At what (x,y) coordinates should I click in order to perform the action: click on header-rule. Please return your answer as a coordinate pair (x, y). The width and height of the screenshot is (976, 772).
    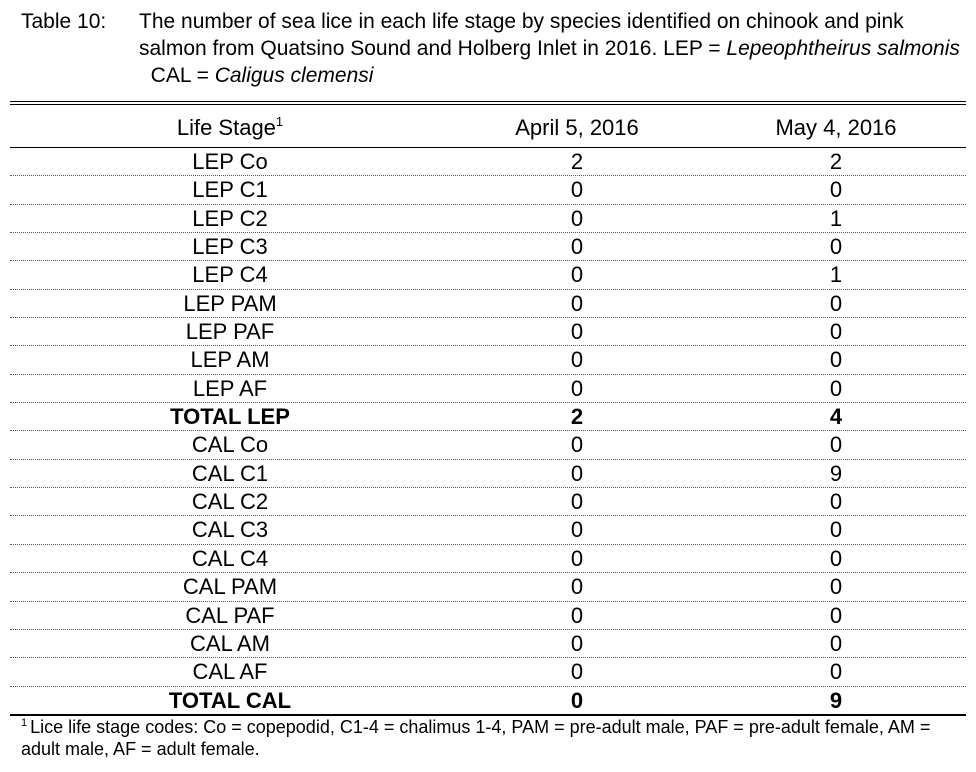
    Looking at the image, I should click on (488, 147).